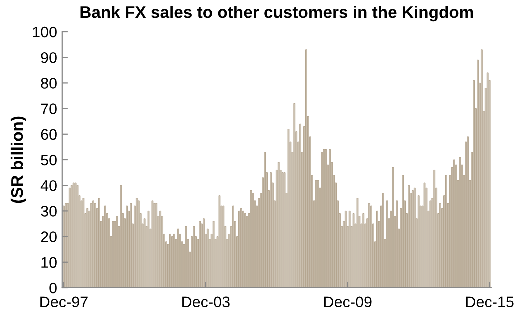  Describe the element at coordinates (49, 109) in the screenshot. I see `y-tick-label: 70` at that location.